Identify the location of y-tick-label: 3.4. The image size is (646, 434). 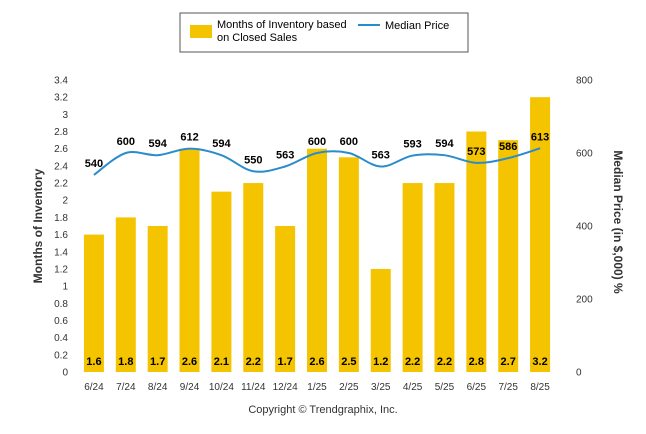
(61, 81).